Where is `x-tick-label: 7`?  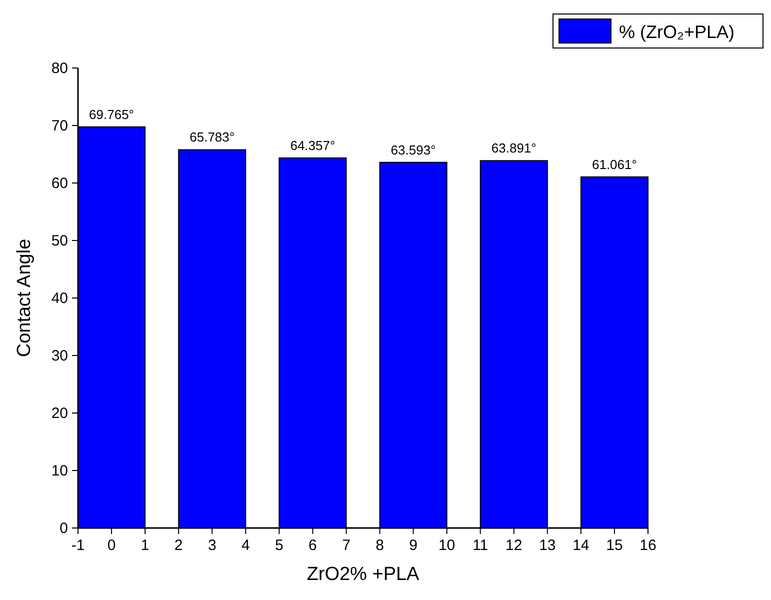
x-tick-label: 7 is located at coordinates (346, 545).